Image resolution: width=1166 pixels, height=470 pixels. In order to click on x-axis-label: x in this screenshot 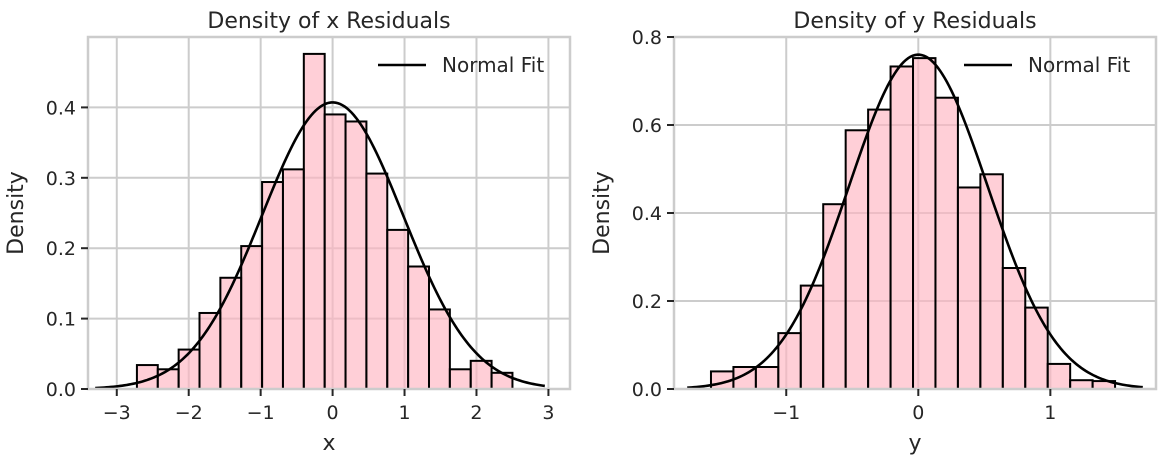, I will do `click(328, 443)`.